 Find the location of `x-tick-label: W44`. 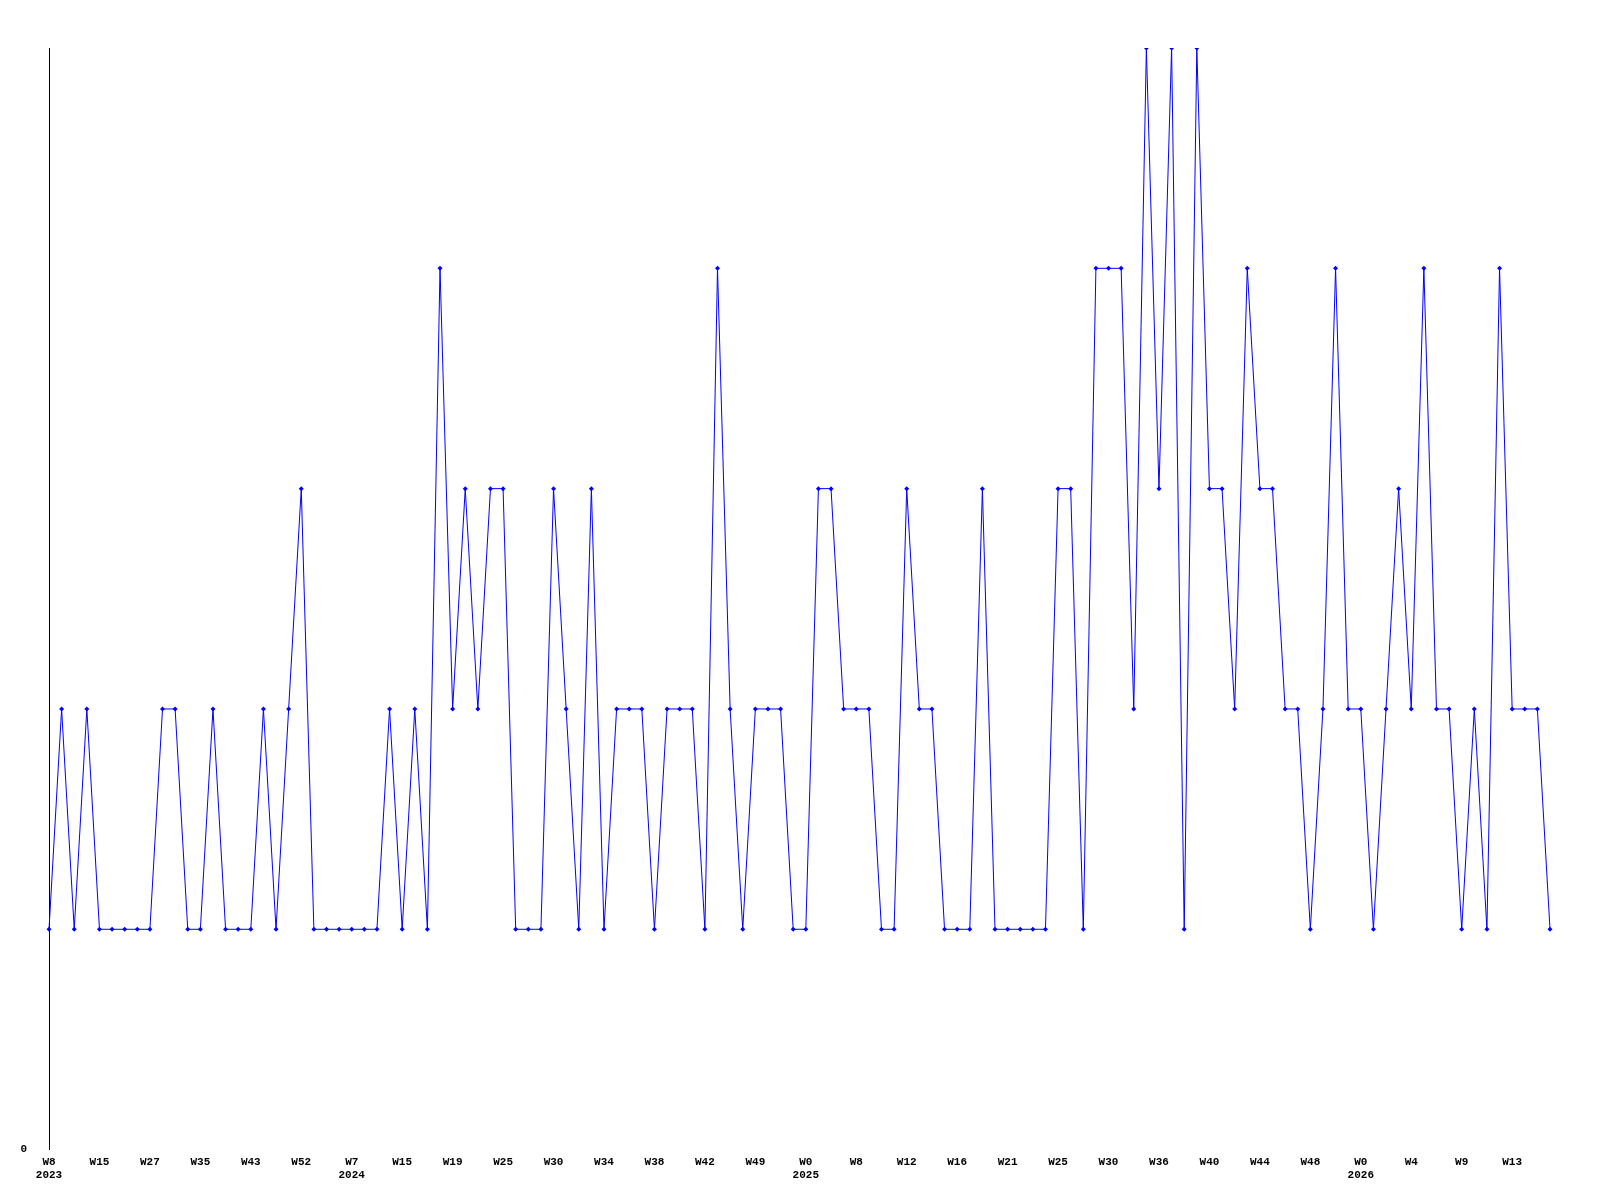

x-tick-label: W44 is located at coordinates (1260, 1161).